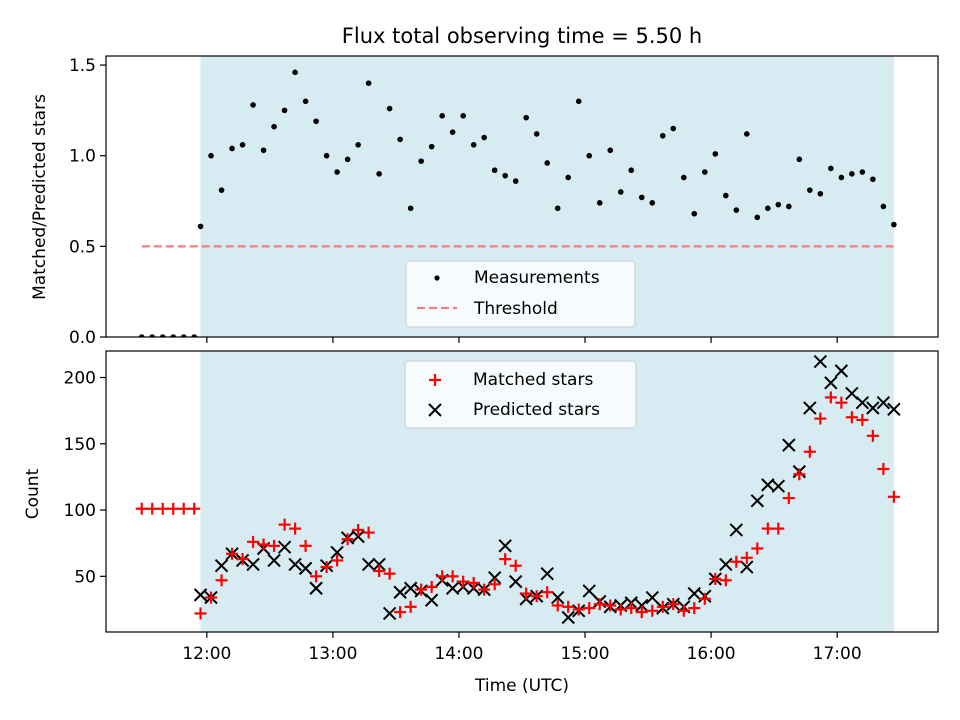  I want to click on bottom-xtick-label: 16:00, so click(711, 654).